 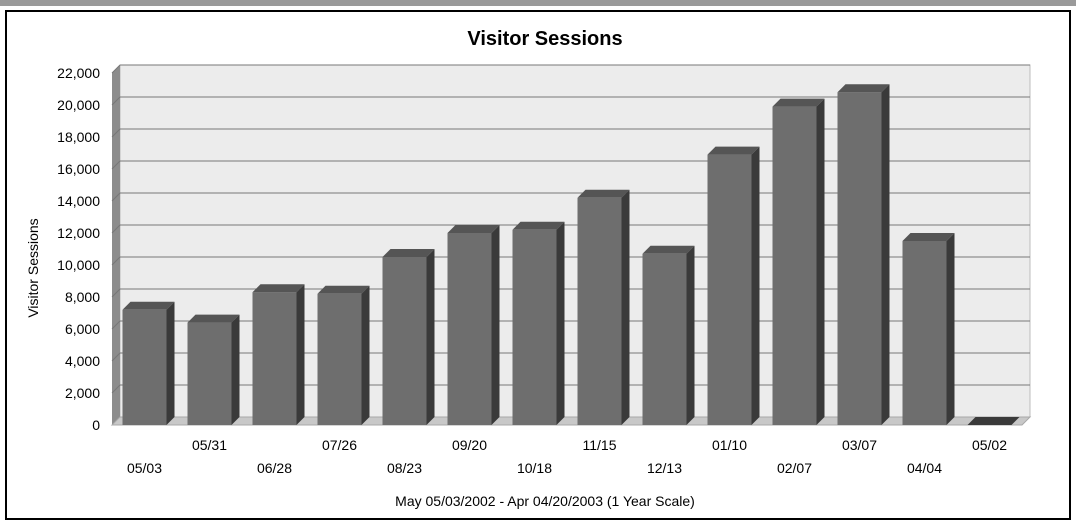 I want to click on x-tick-label: 10/18, so click(x=534, y=468).